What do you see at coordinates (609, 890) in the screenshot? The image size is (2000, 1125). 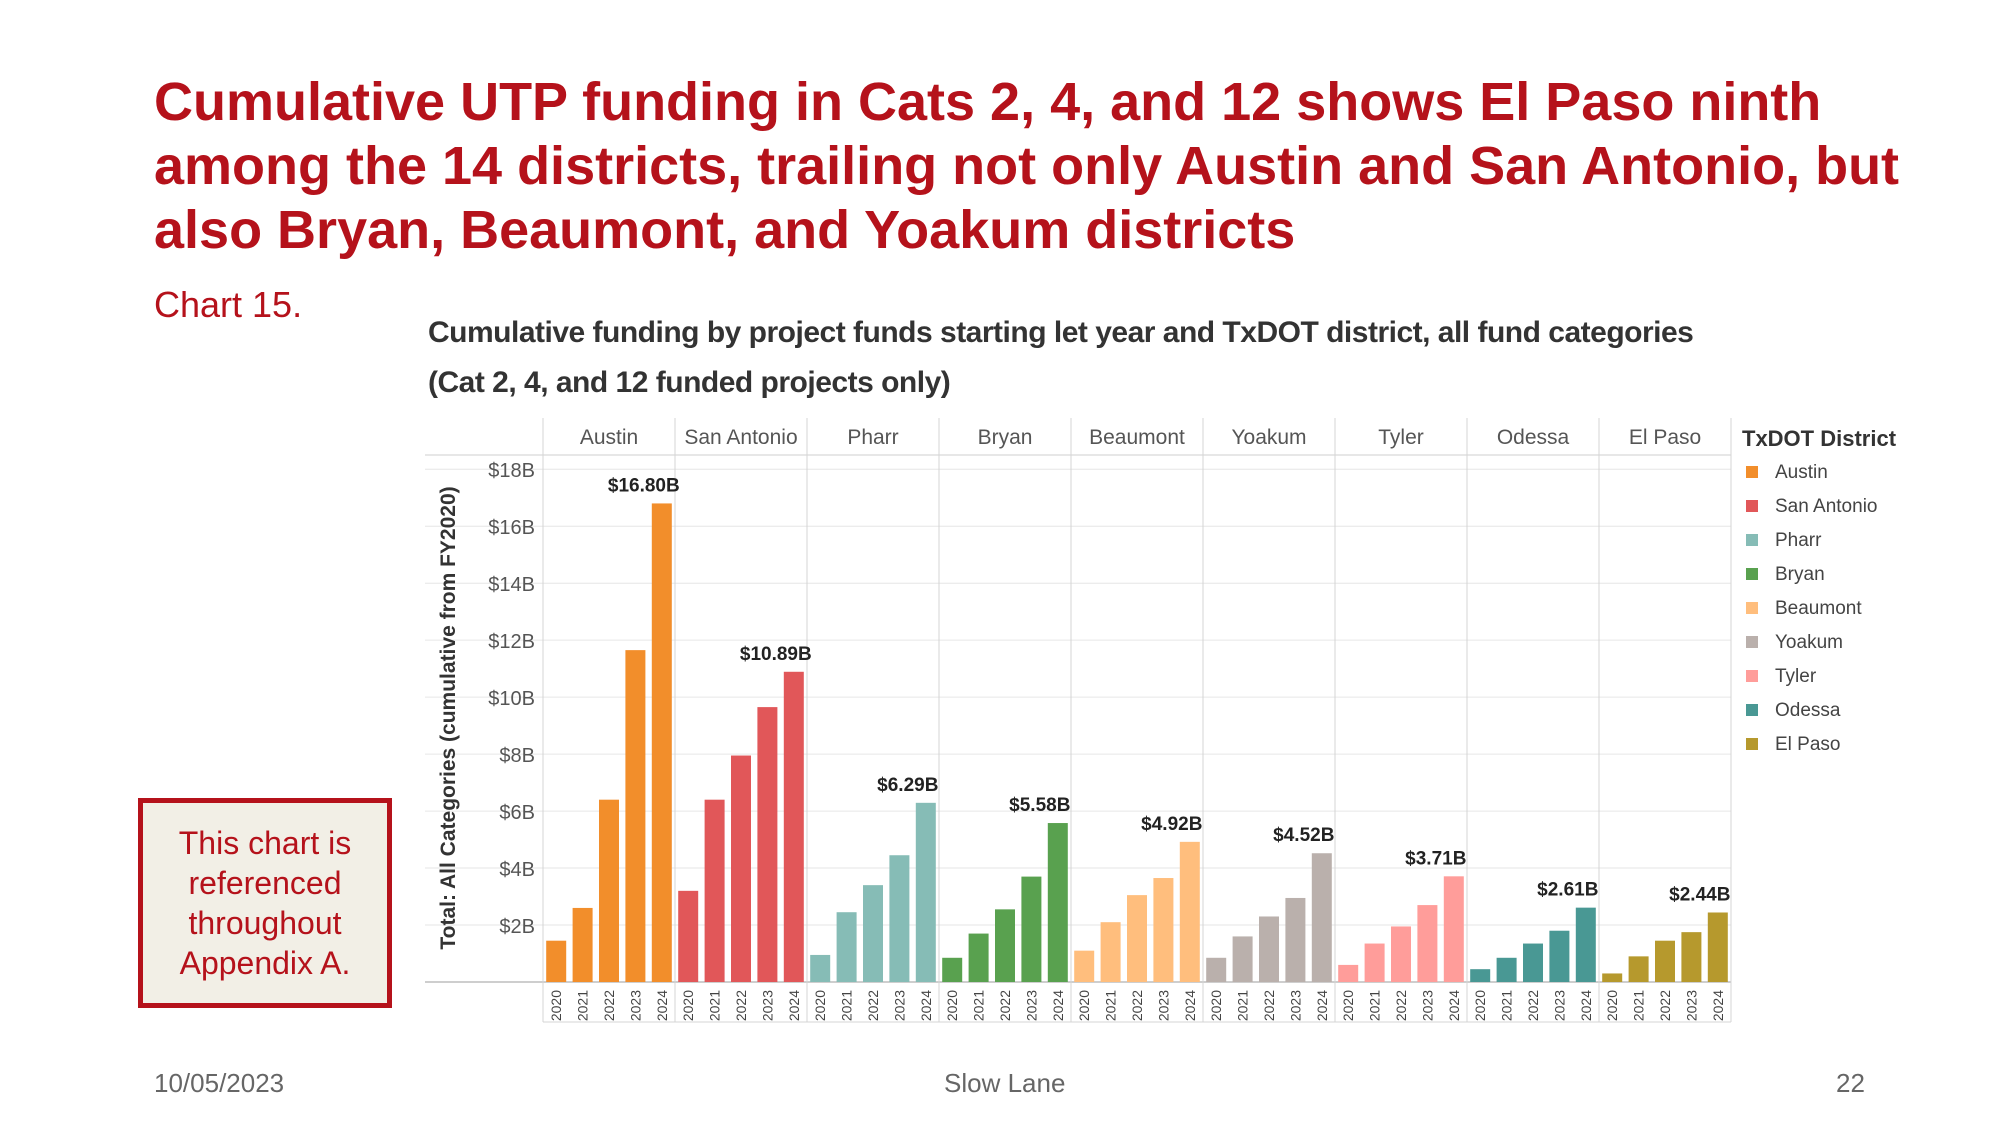 I see `bar-austin-2022` at bounding box center [609, 890].